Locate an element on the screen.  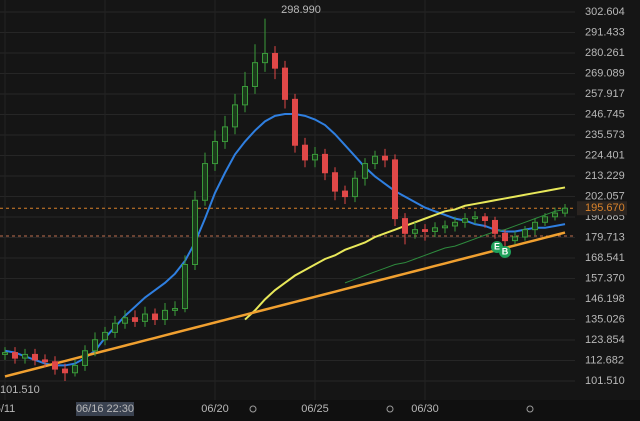
y-tick-label: 112.682 is located at coordinates (604, 360).